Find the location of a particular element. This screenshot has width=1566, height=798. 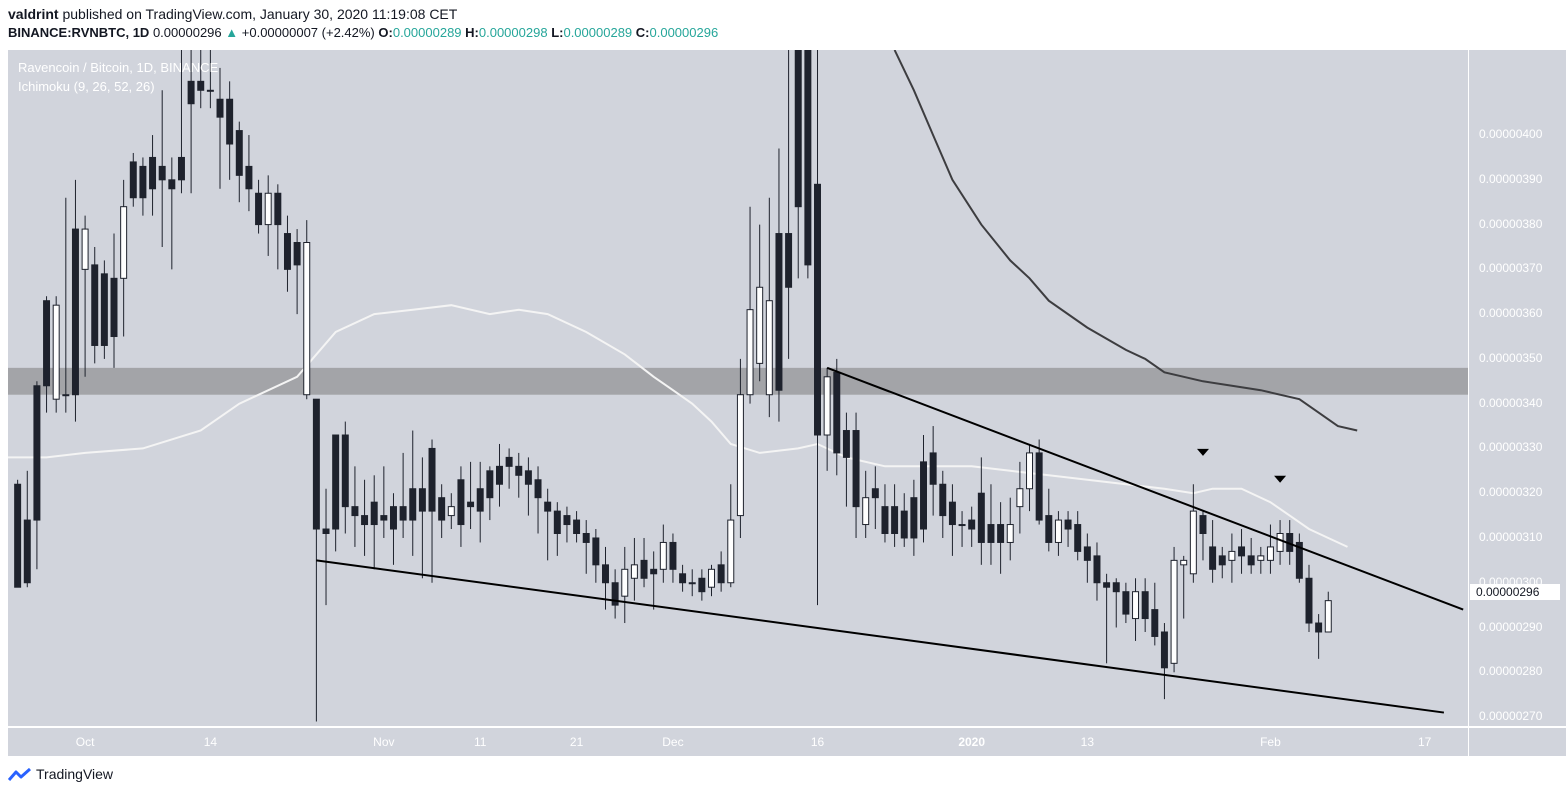

close-value: 0.00000296 is located at coordinates (684, 32).